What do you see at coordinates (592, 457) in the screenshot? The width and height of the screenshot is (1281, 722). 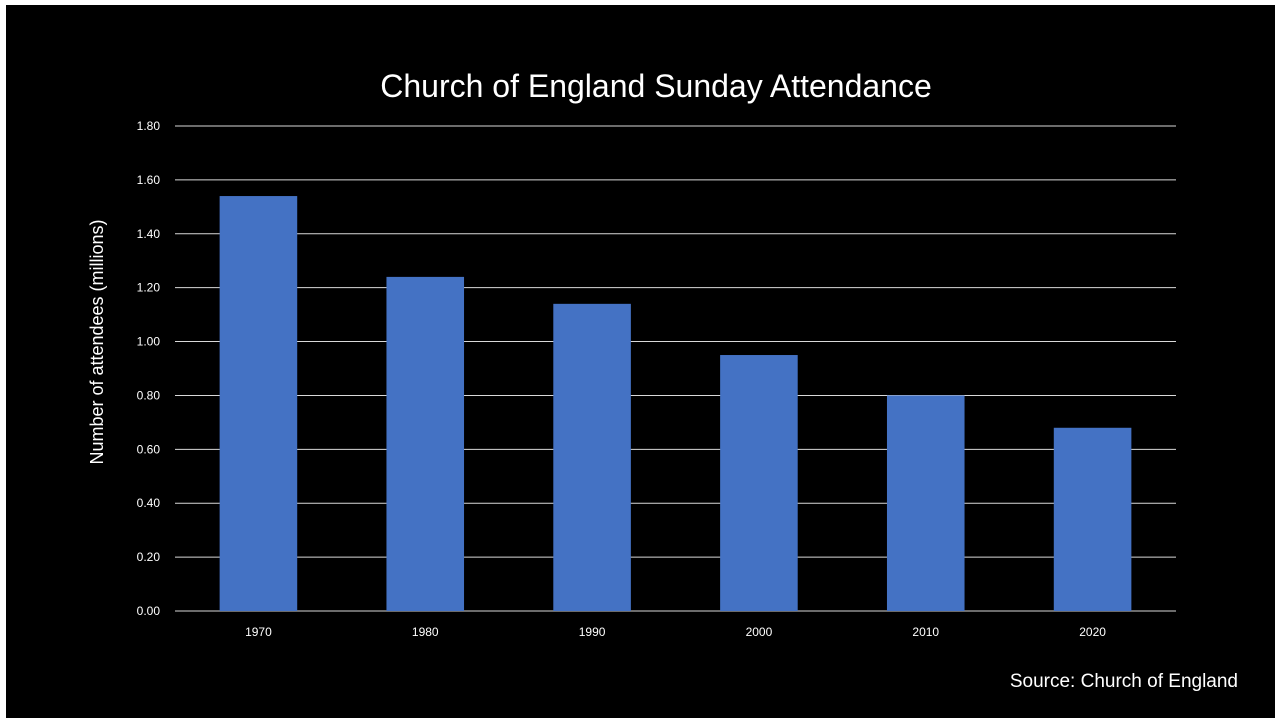 I see `bar-1990` at bounding box center [592, 457].